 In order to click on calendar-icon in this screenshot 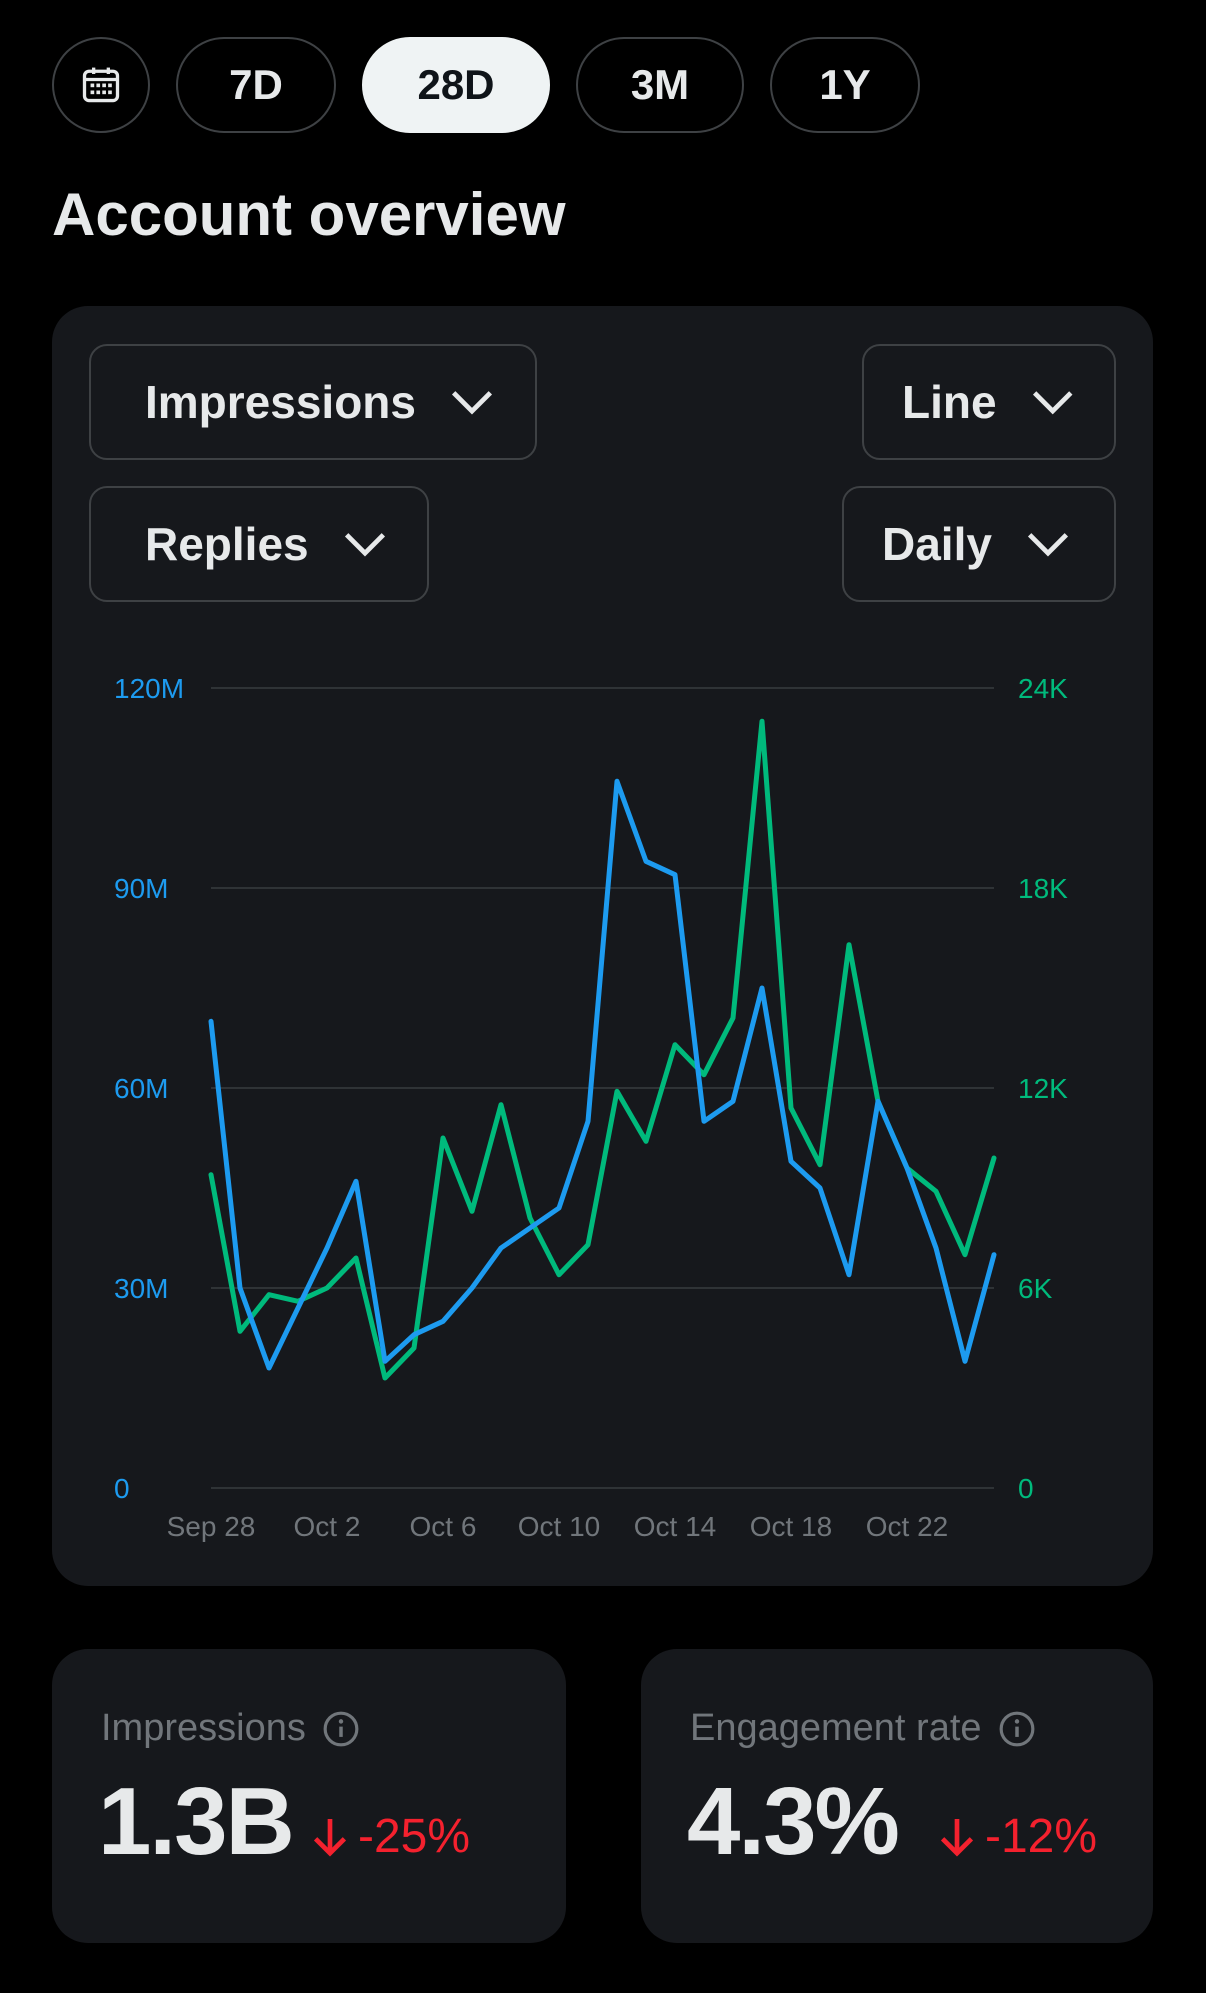, I will do `click(101, 85)`.